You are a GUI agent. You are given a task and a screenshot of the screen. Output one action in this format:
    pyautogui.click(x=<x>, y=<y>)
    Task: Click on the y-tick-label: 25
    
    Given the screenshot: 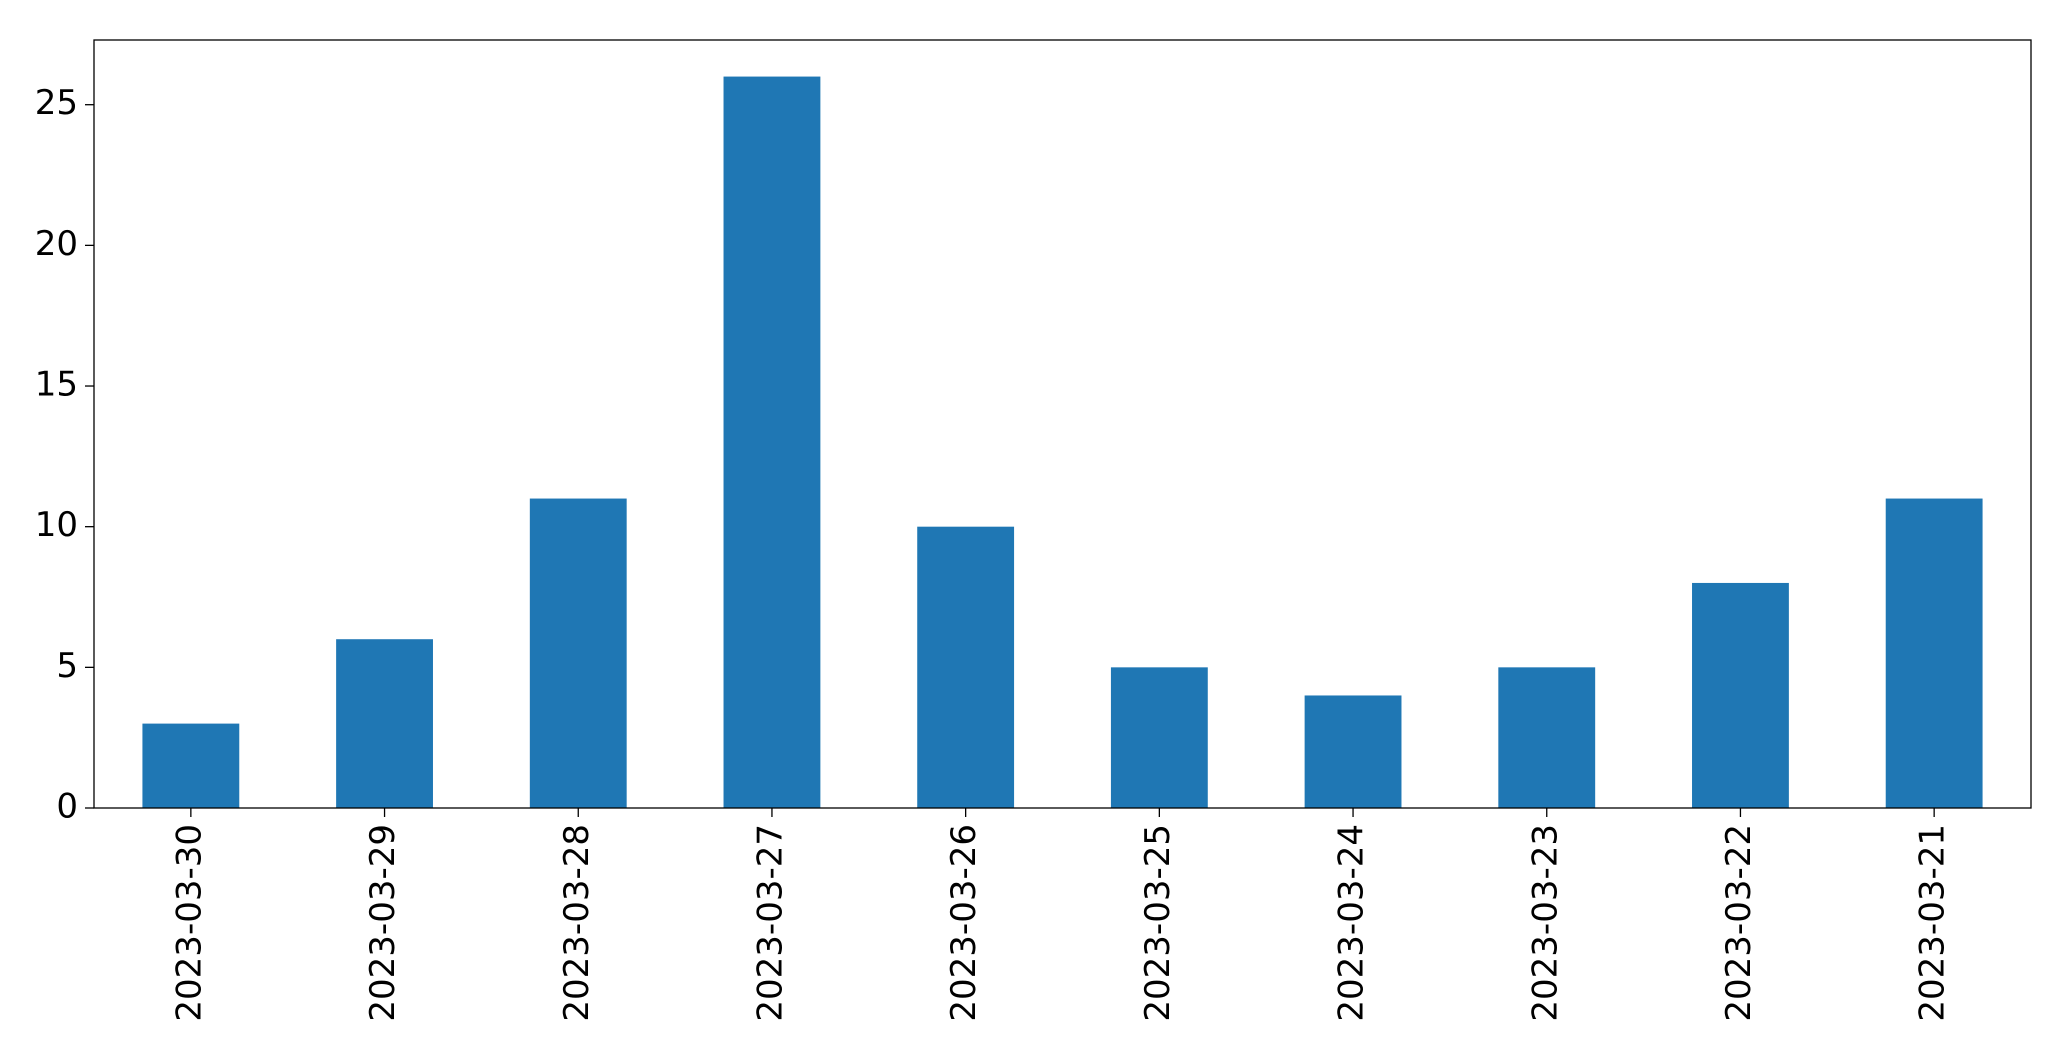 What is the action you would take?
    pyautogui.click(x=56, y=103)
    